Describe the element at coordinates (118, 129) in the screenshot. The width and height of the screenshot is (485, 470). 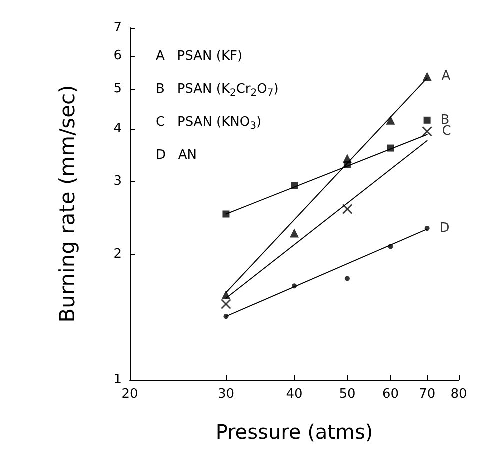
I see `y-tick-label: 4` at that location.